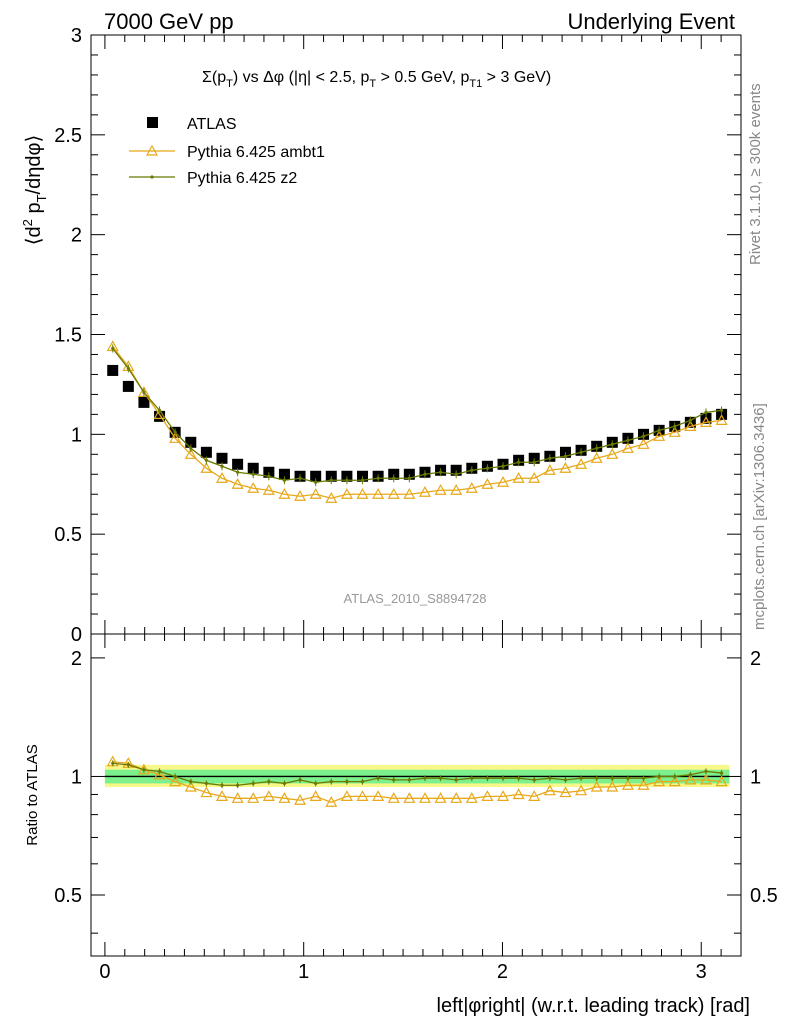  What do you see at coordinates (34, 210) in the screenshot?
I see `ylabel-mid: p` at bounding box center [34, 210].